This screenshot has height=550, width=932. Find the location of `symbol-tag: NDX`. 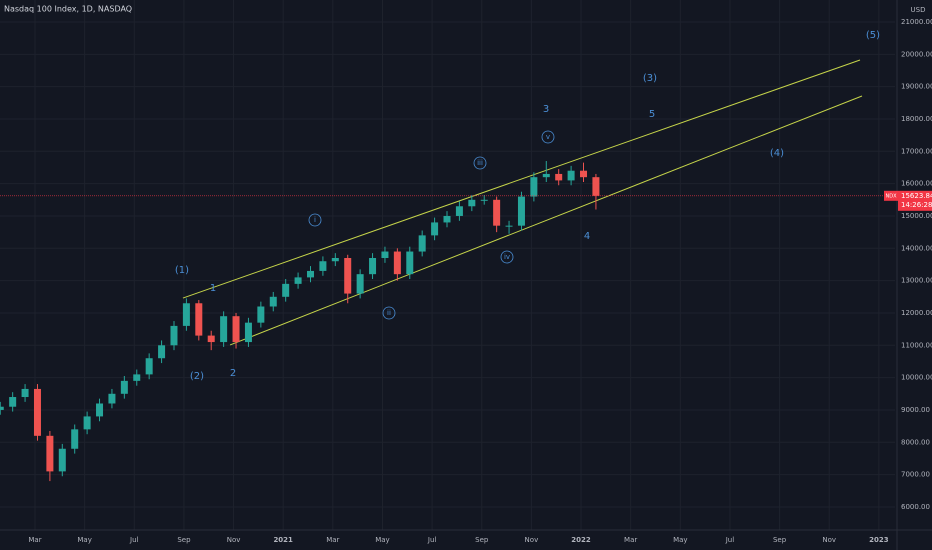

symbol-tag: NDX is located at coordinates (891, 196).